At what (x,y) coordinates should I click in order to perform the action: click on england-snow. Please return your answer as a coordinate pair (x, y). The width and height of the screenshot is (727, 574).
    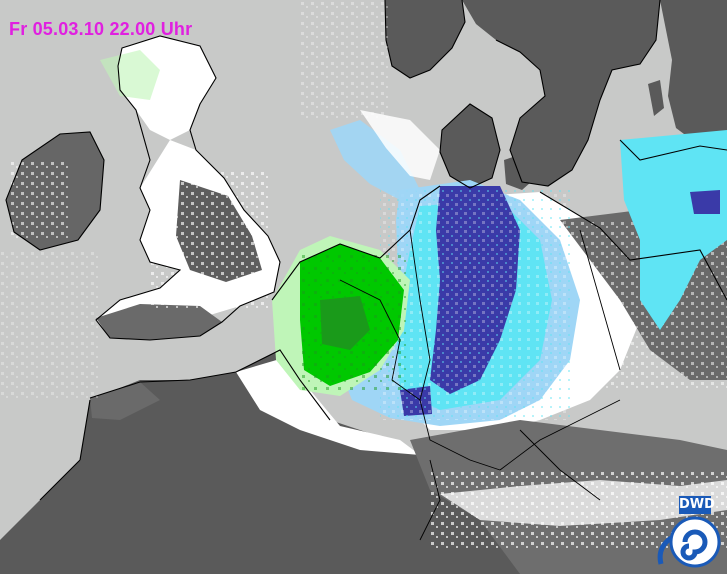
    Looking at the image, I should click on (210, 240).